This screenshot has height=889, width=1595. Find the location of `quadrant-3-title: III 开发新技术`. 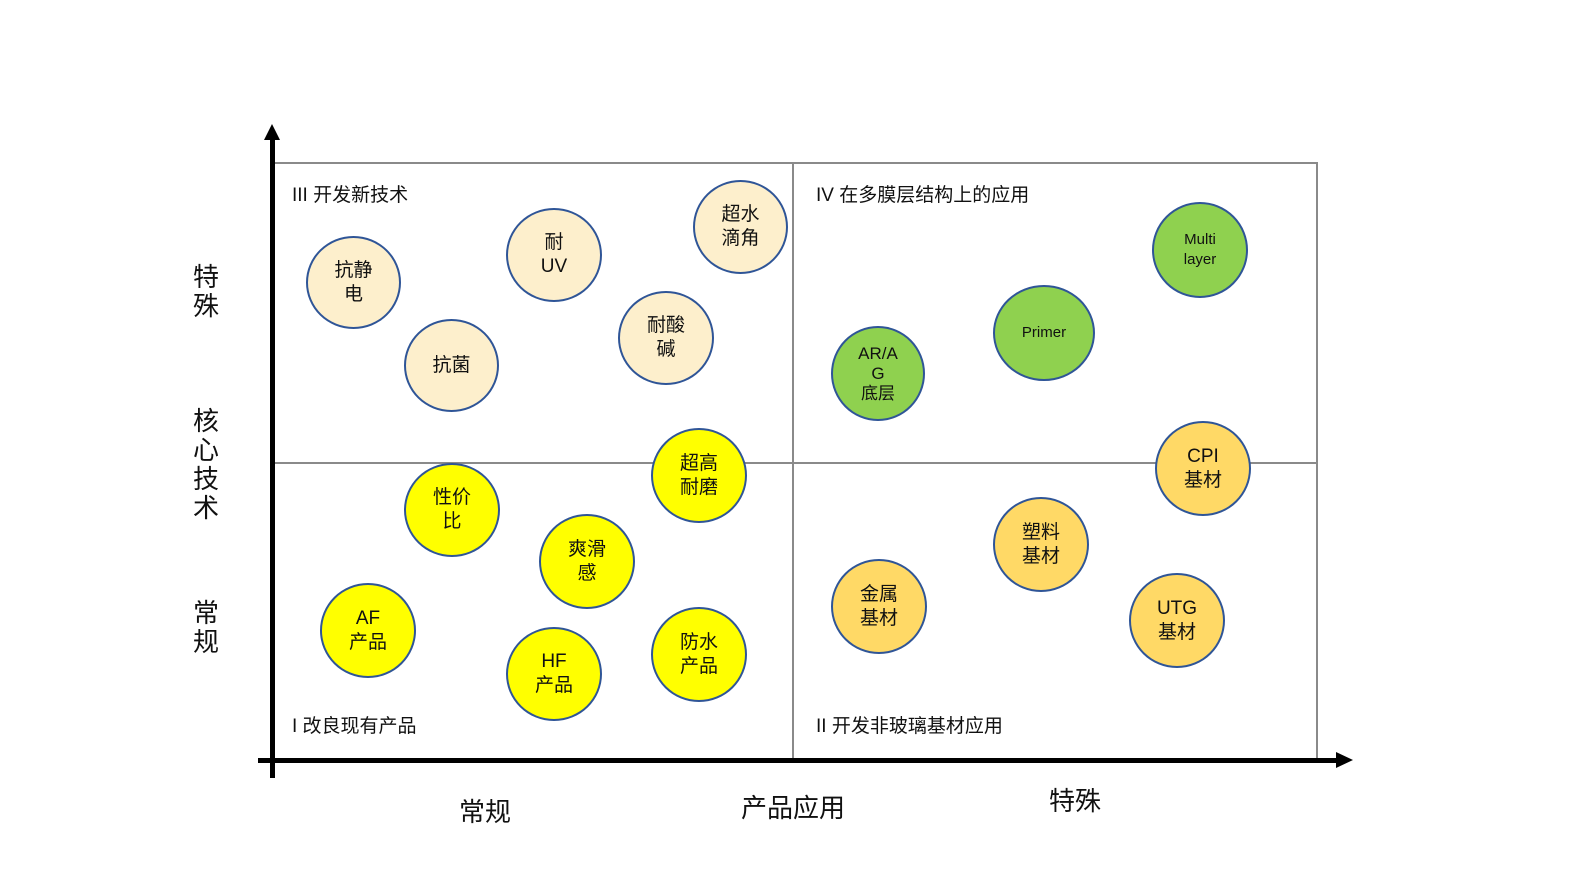

quadrant-3-title: III 开发新技术 is located at coordinates (350, 195).